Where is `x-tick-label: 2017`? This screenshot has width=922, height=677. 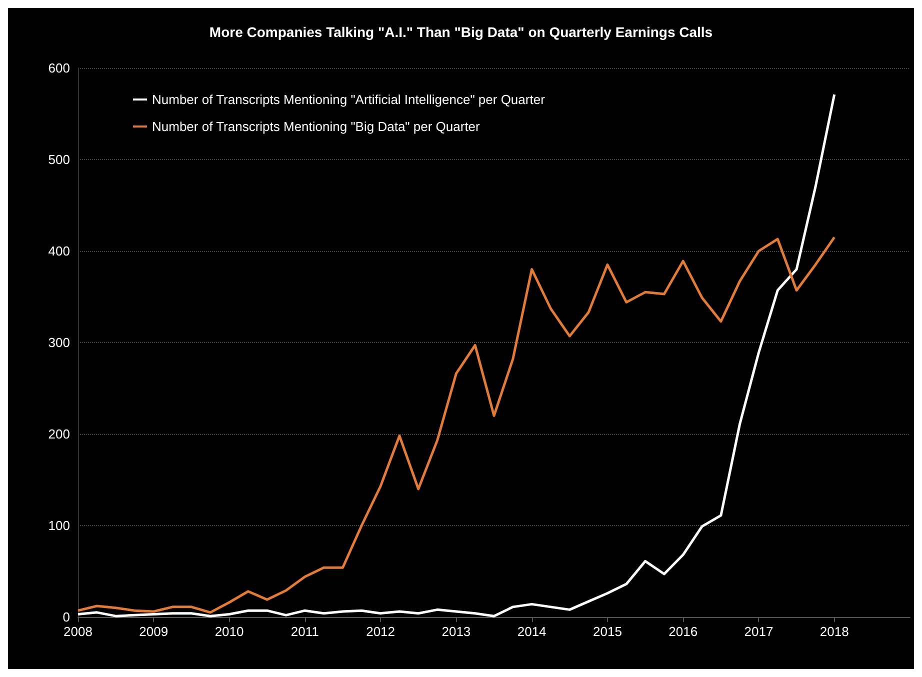
x-tick-label: 2017 is located at coordinates (759, 631).